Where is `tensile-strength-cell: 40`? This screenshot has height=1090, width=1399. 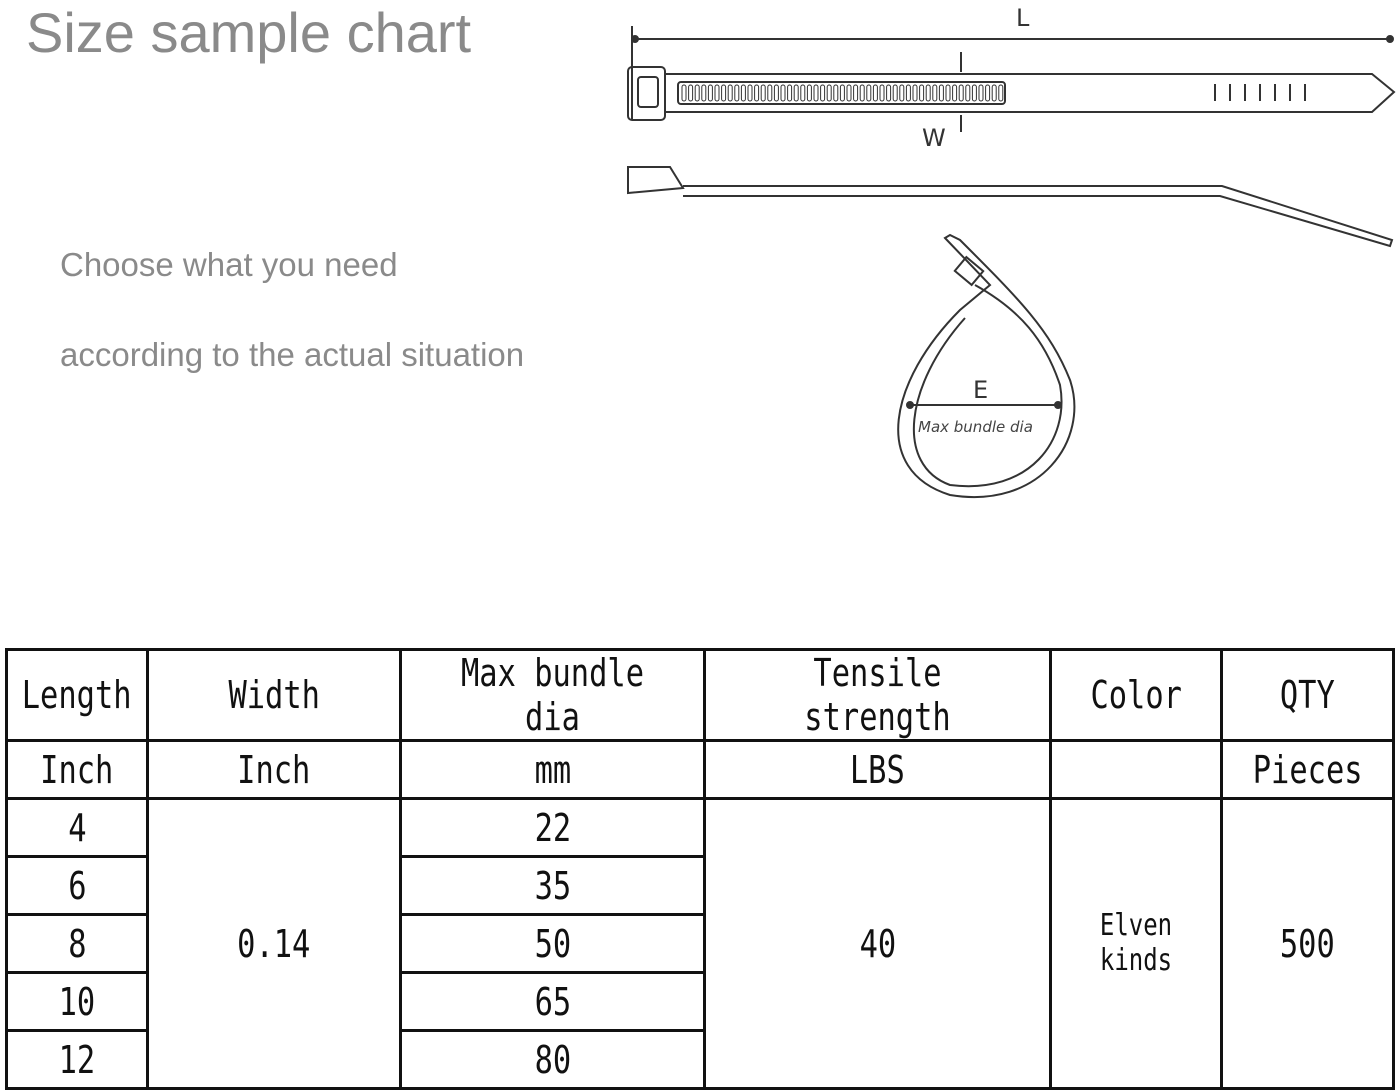 tensile-strength-cell: 40 is located at coordinates (877, 943).